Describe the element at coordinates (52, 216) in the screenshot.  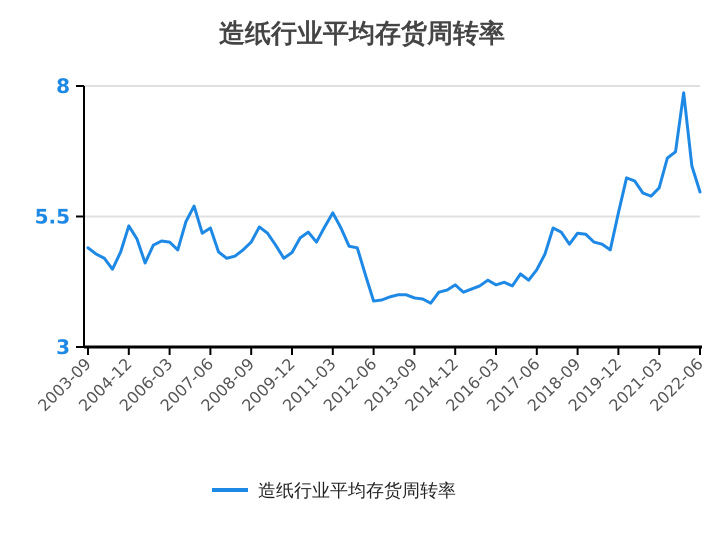
I see `y-tick-label: 5.5` at that location.